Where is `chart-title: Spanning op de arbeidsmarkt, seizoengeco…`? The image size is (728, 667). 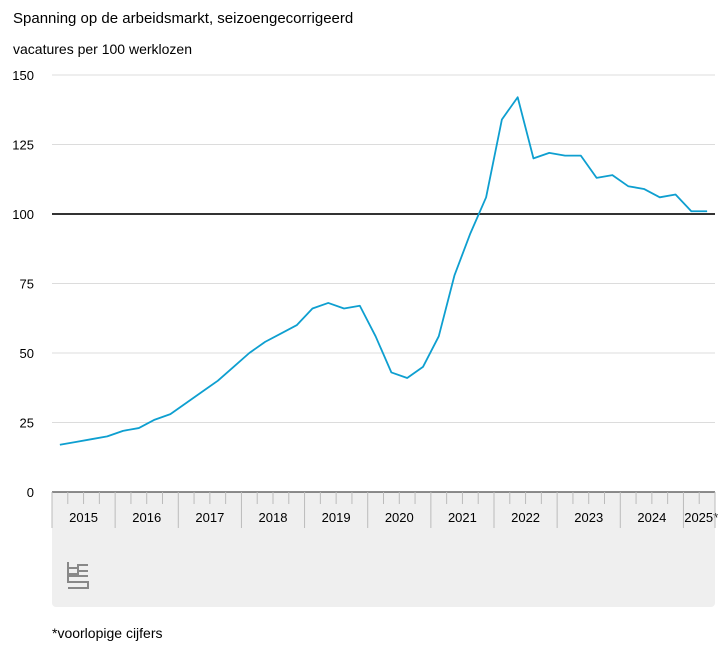
chart-title: Spanning op de arbeidsmarkt, seizoengeco… is located at coordinates (183, 18).